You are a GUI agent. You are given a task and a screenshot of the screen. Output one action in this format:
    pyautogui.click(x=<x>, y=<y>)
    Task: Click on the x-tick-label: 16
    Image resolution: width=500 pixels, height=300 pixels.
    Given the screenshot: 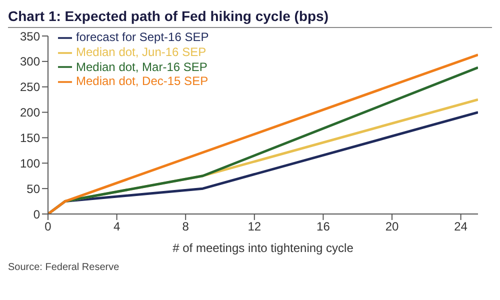 What is the action you would take?
    pyautogui.click(x=323, y=227)
    